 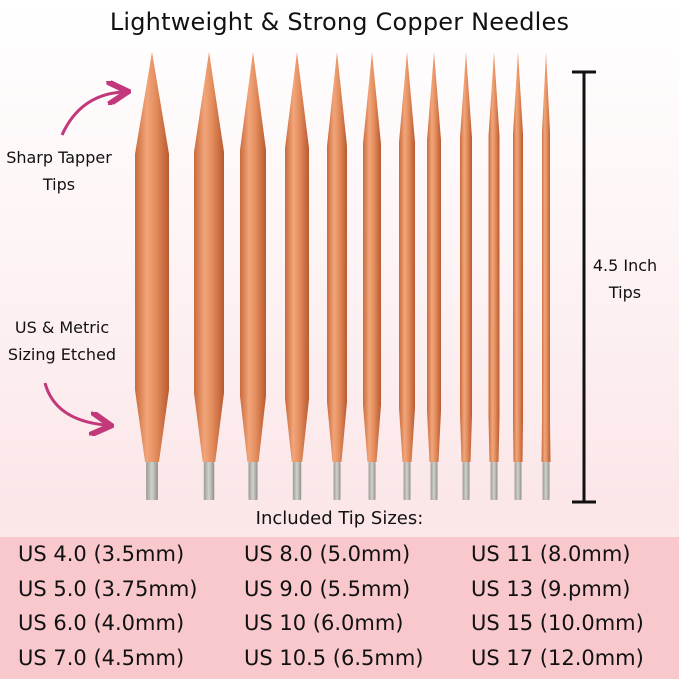 What do you see at coordinates (101, 623) in the screenshot?
I see `size-cell: US 6.0 (4.0mm)` at bounding box center [101, 623].